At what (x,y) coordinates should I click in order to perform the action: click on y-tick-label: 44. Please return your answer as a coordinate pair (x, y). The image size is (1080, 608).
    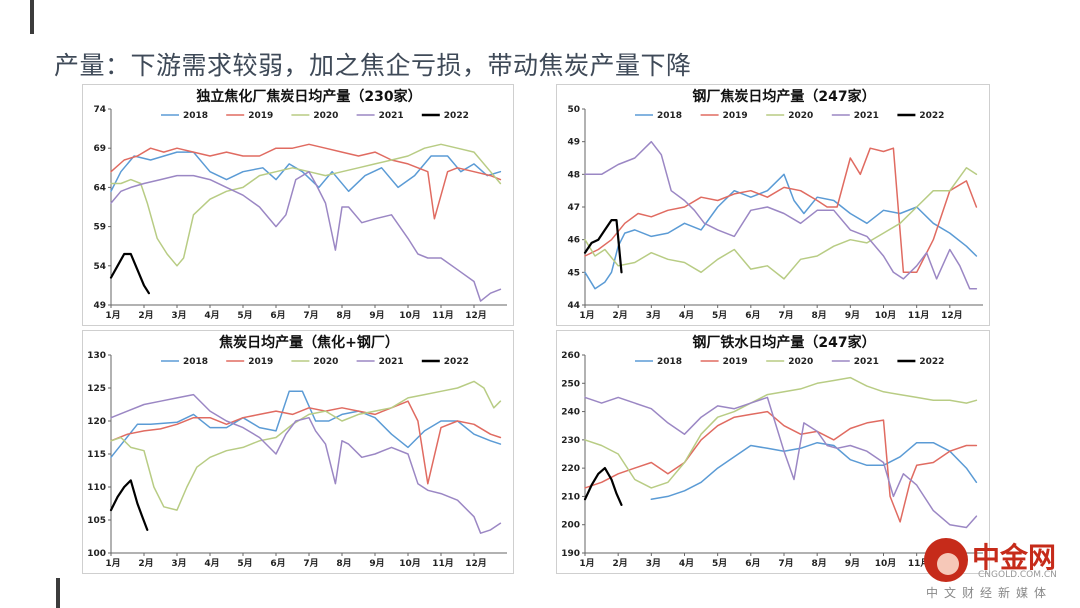
    Looking at the image, I should click on (573, 306).